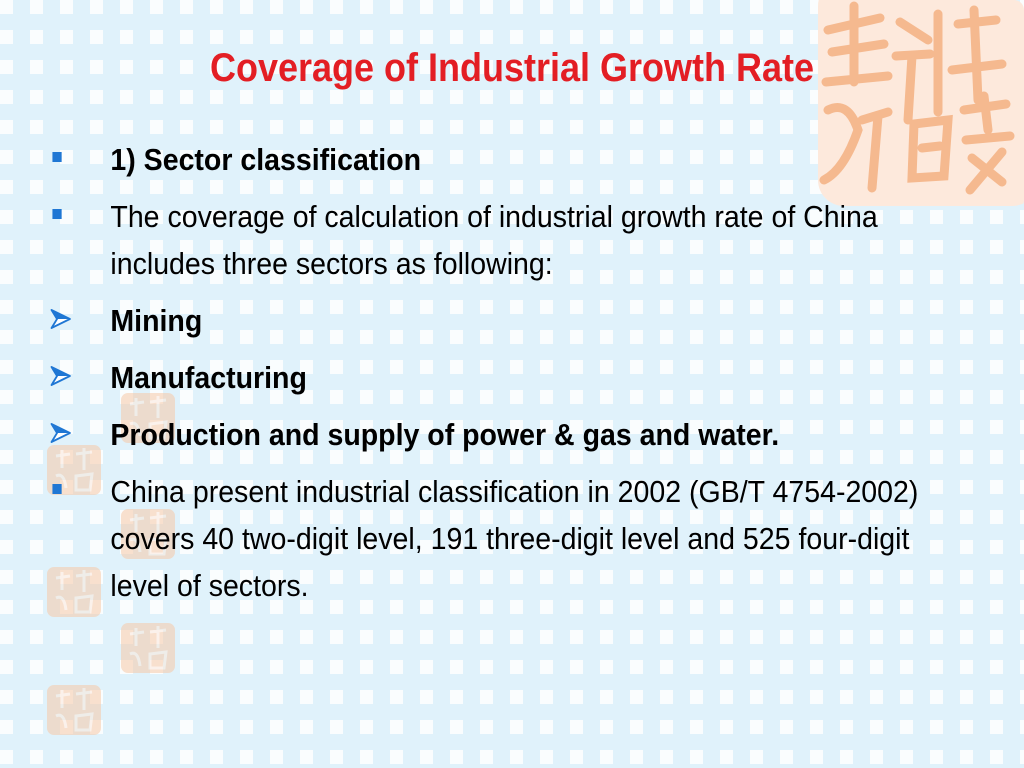 The image size is (1024, 768). What do you see at coordinates (512, 68) in the screenshot?
I see `slide-title: Coverage of Industrial Growth Rate` at bounding box center [512, 68].